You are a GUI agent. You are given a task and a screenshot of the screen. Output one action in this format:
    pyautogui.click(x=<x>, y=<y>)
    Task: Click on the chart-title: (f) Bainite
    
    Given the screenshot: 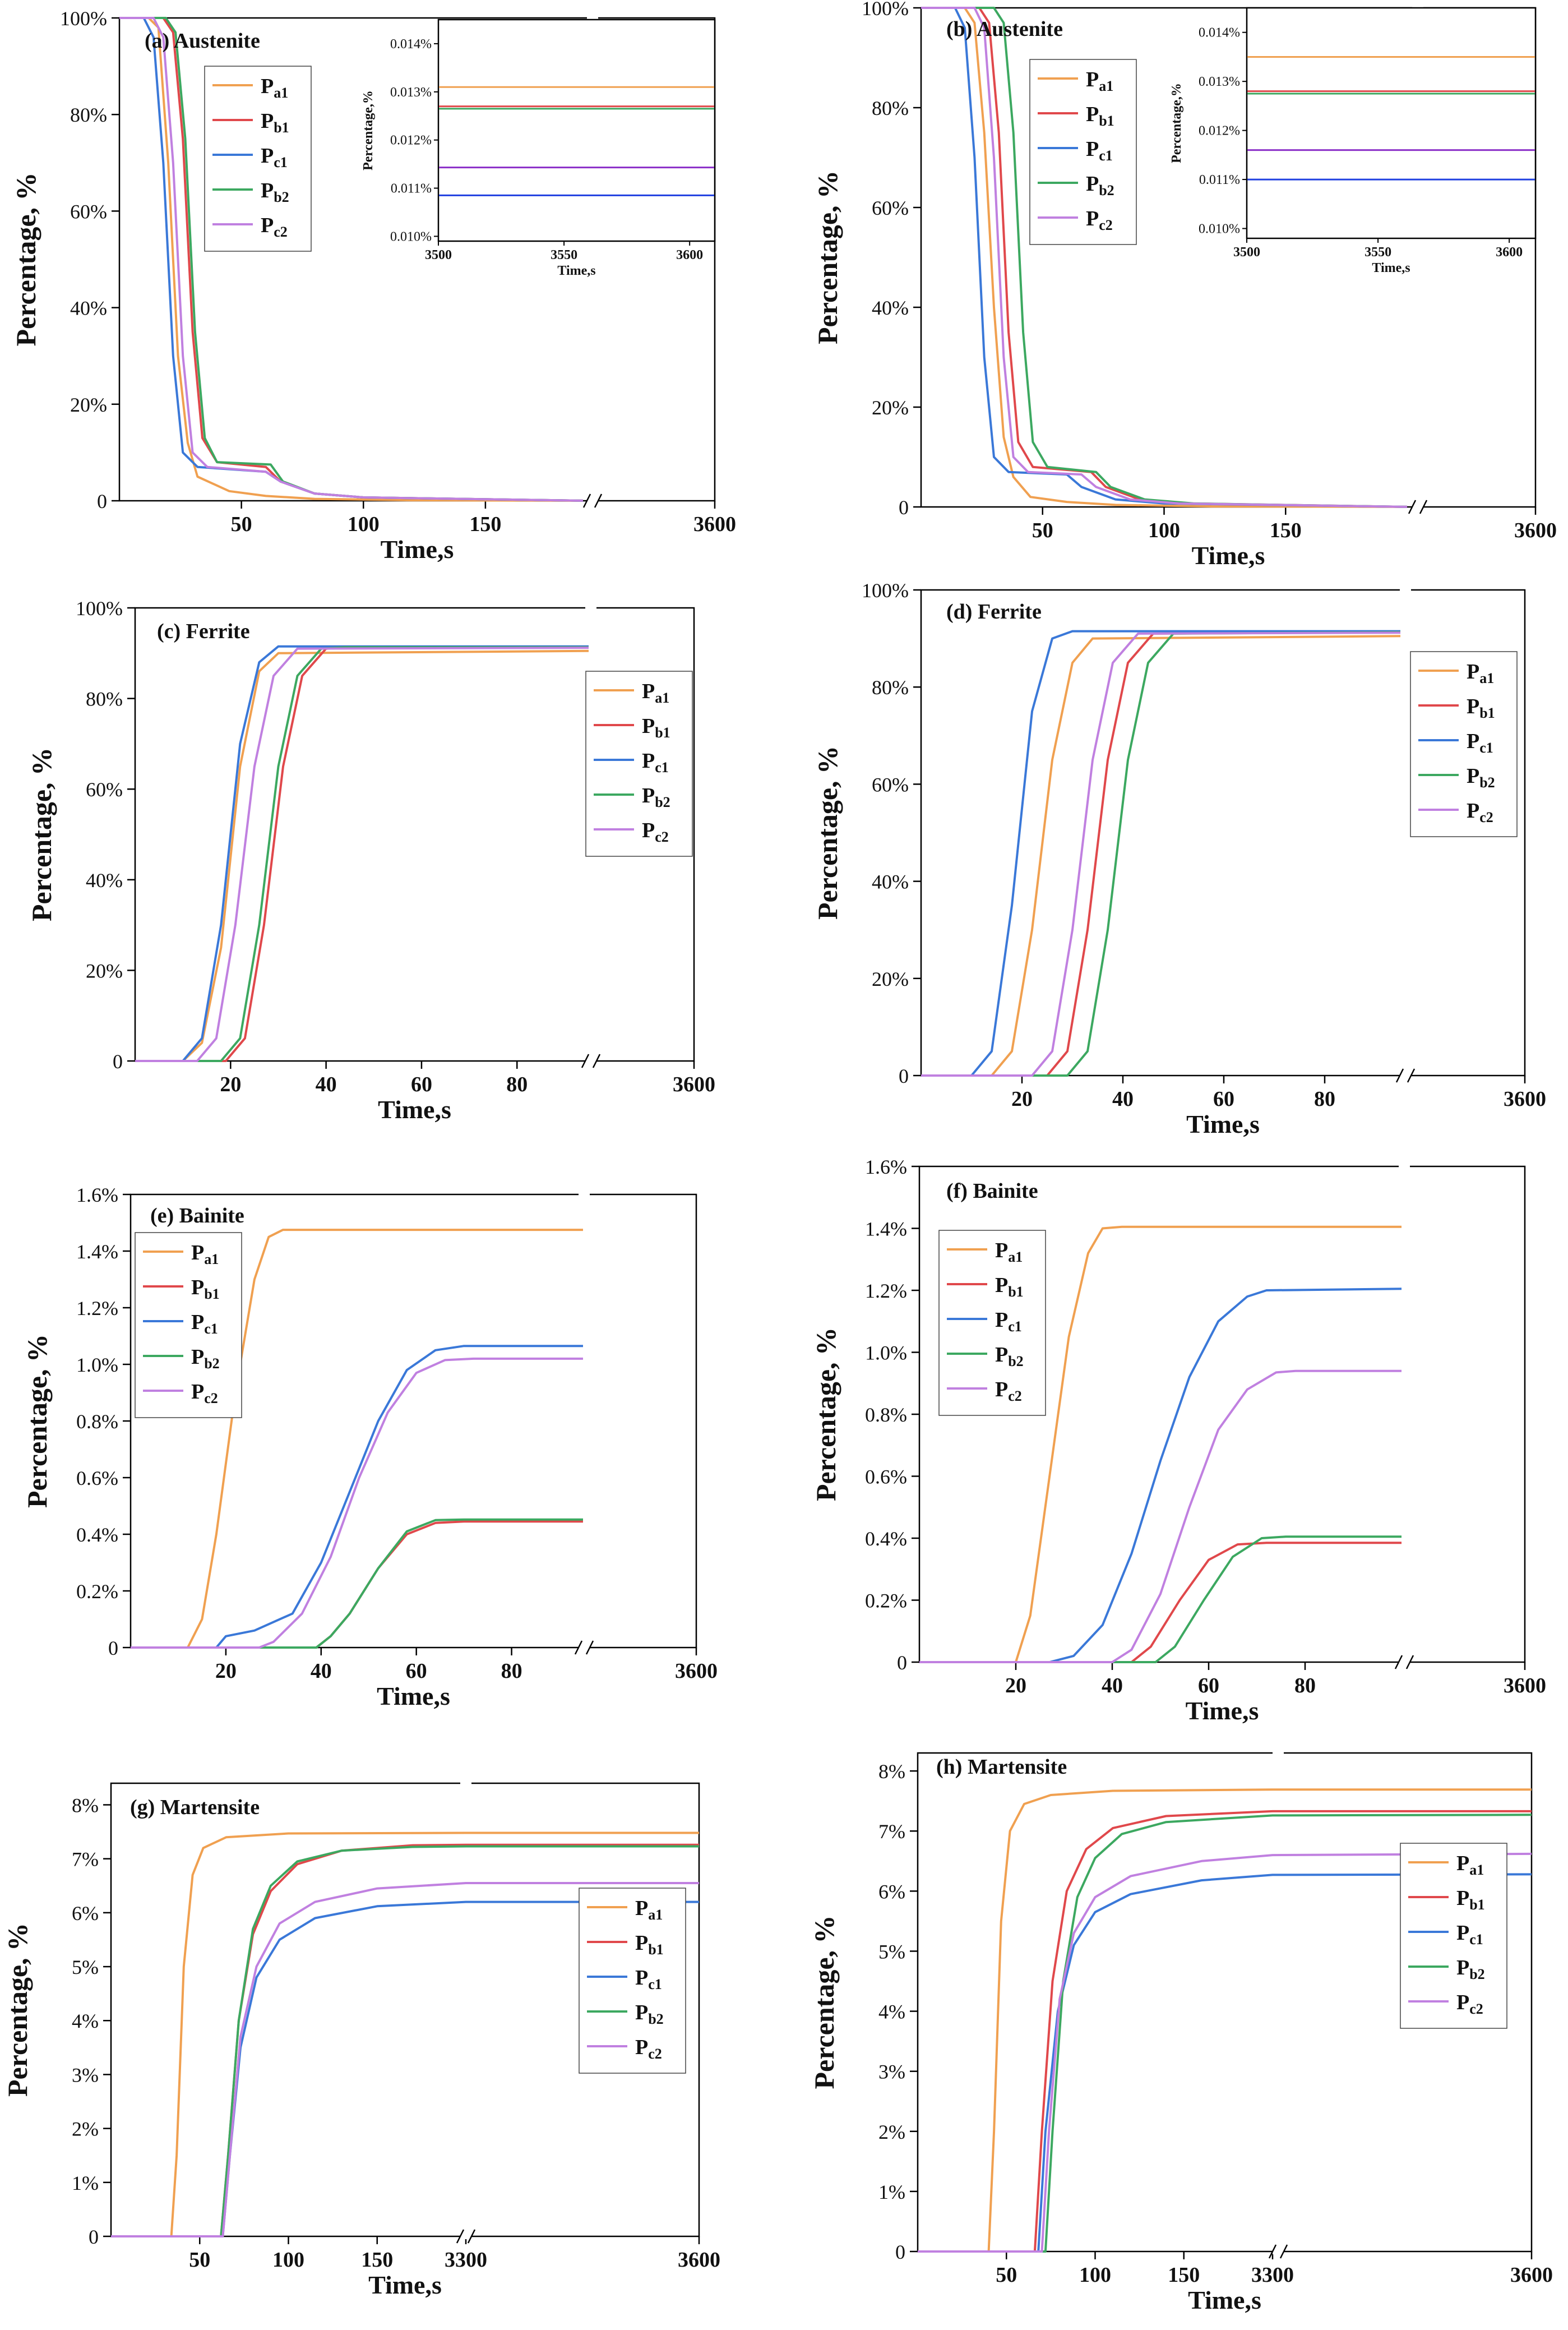 What is the action you would take?
    pyautogui.click(x=992, y=1191)
    